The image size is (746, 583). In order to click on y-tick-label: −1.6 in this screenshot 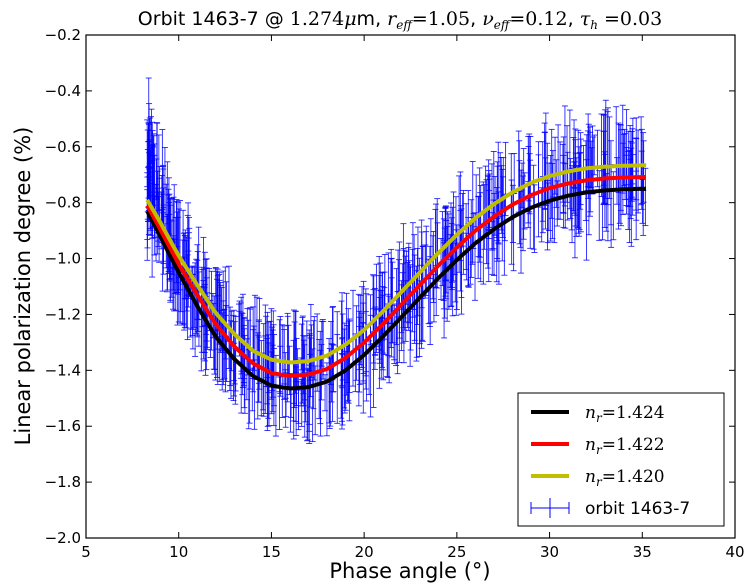, I will do `click(63, 426)`.